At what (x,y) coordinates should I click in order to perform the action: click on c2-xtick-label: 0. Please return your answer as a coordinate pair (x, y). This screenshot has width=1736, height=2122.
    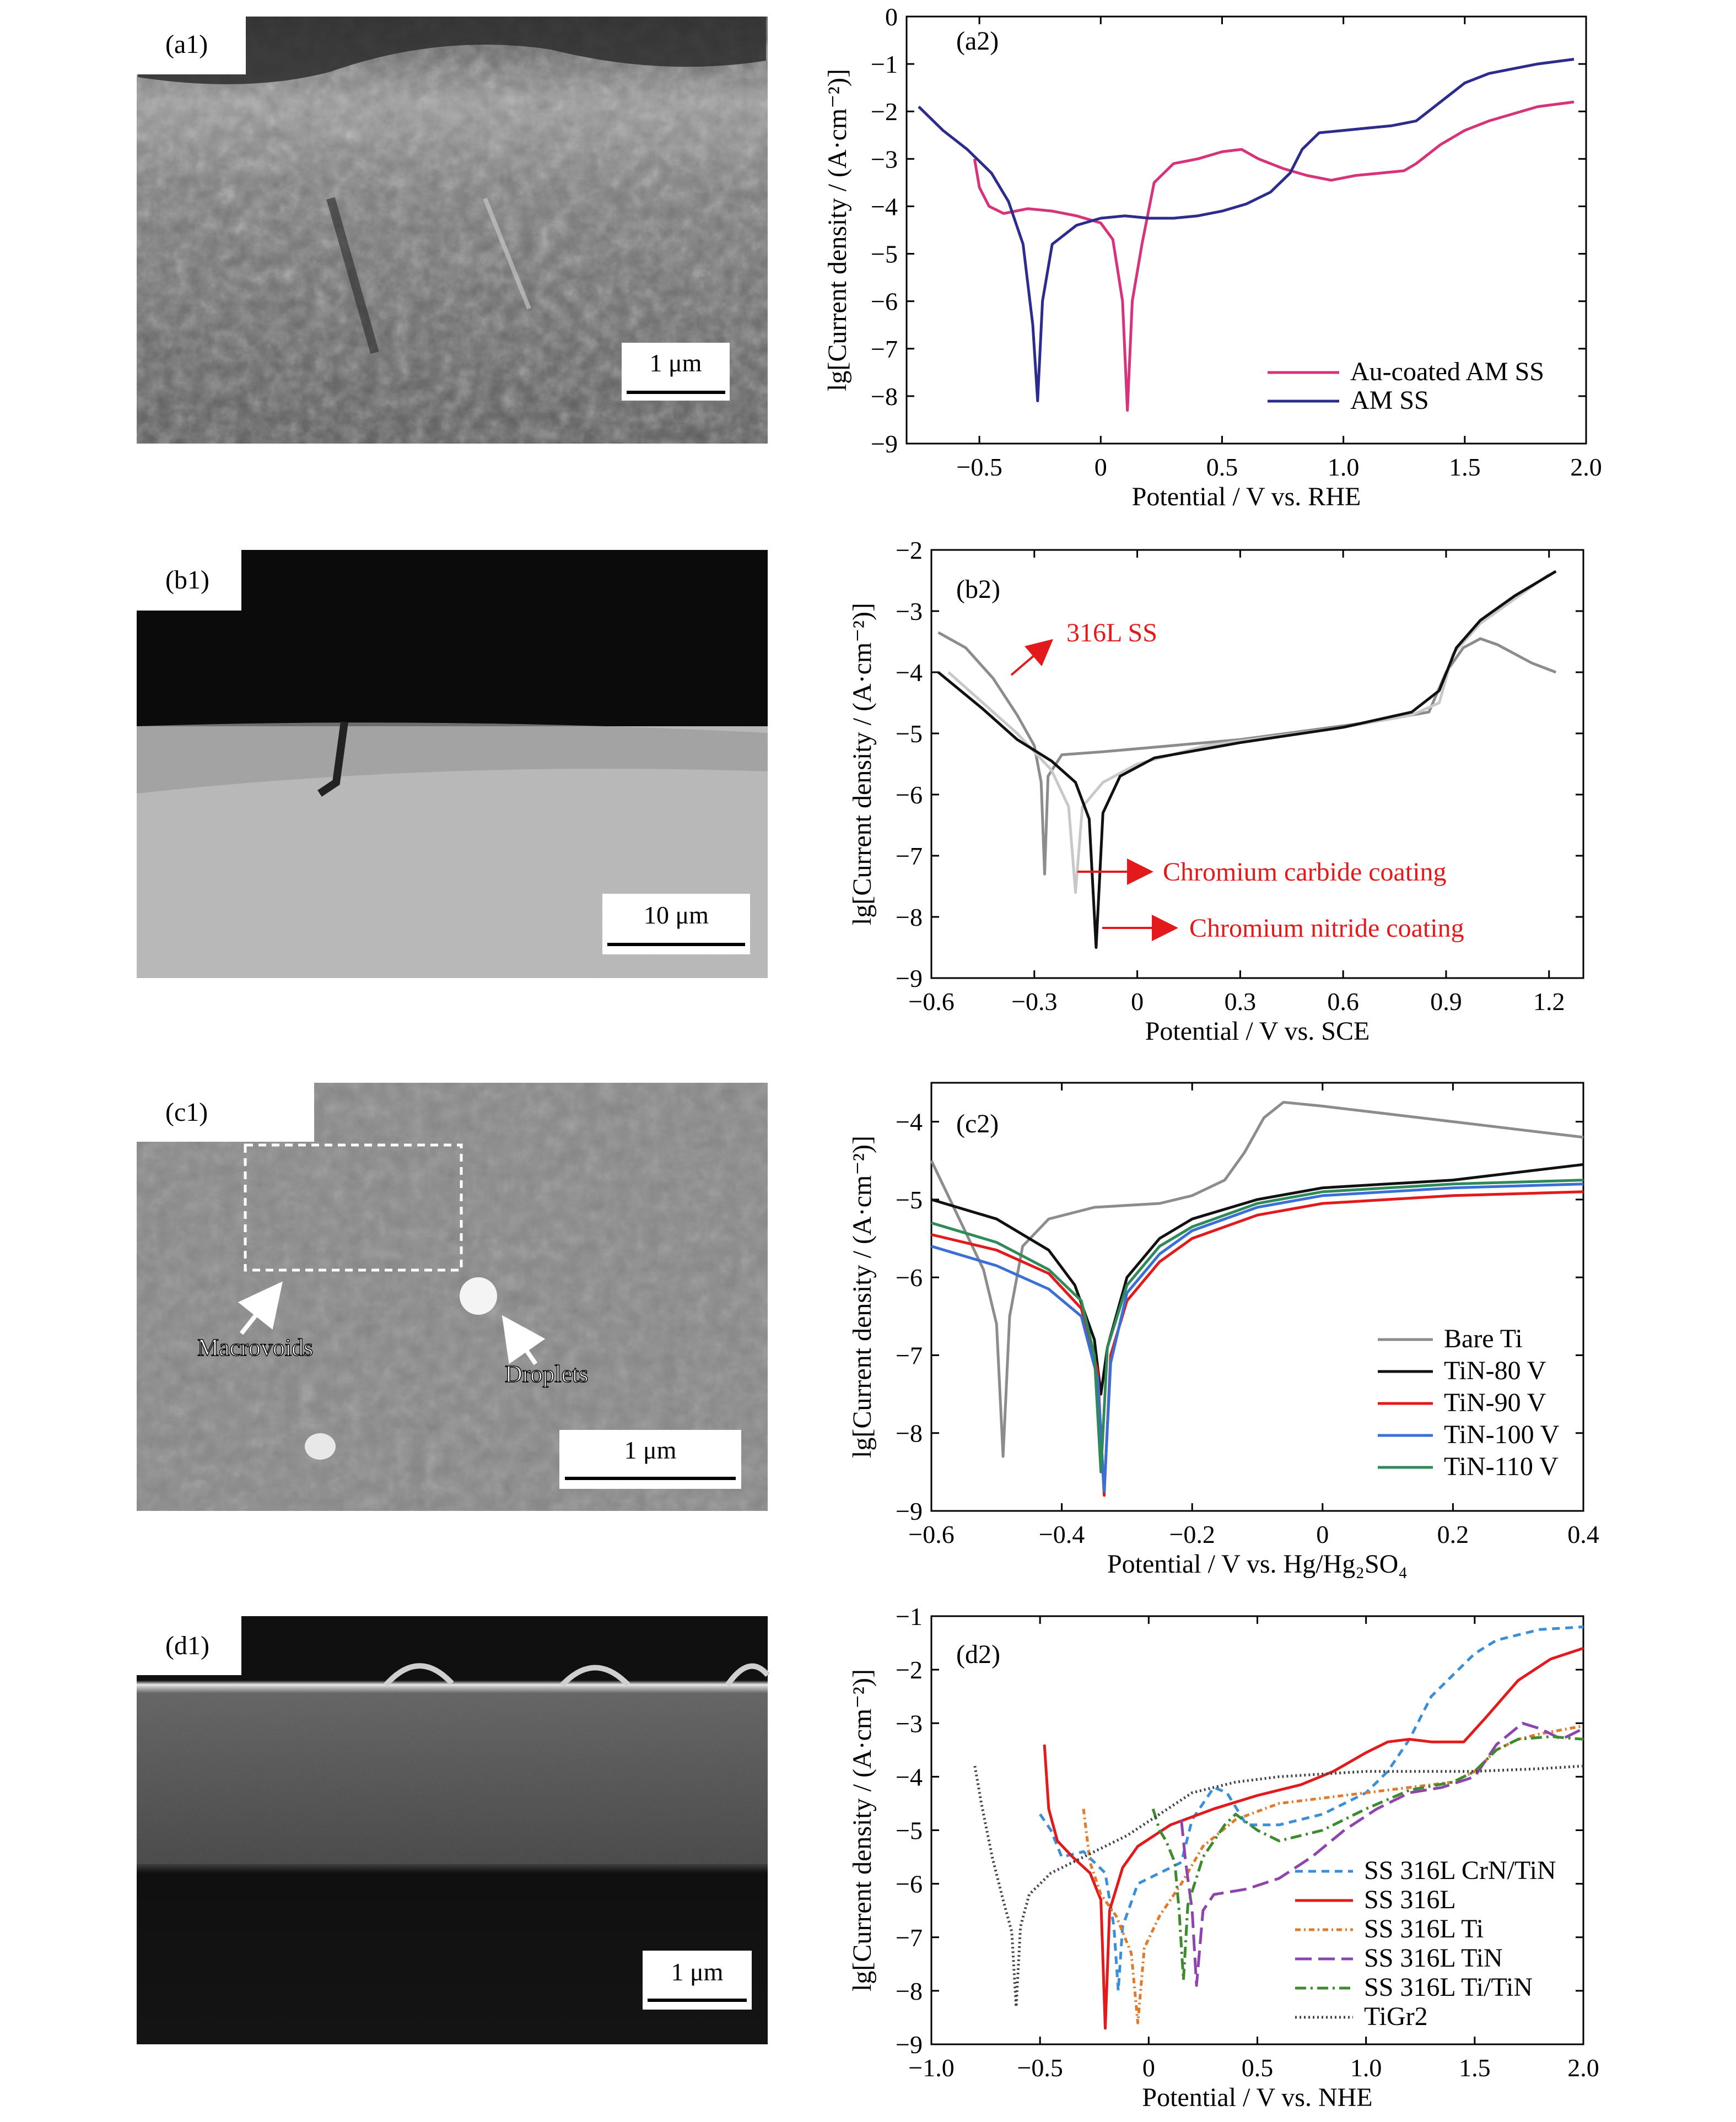
    Looking at the image, I should click on (1322, 1534).